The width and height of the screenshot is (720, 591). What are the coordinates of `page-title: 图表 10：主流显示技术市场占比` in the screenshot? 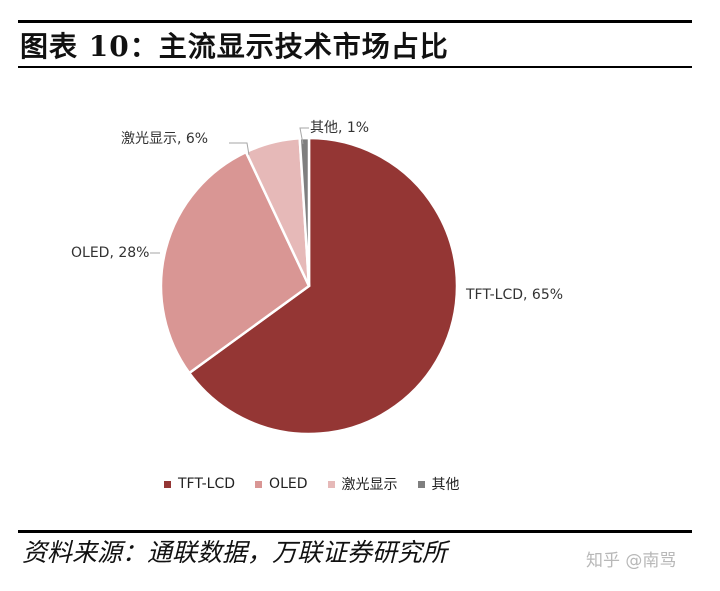 It's located at (234, 46).